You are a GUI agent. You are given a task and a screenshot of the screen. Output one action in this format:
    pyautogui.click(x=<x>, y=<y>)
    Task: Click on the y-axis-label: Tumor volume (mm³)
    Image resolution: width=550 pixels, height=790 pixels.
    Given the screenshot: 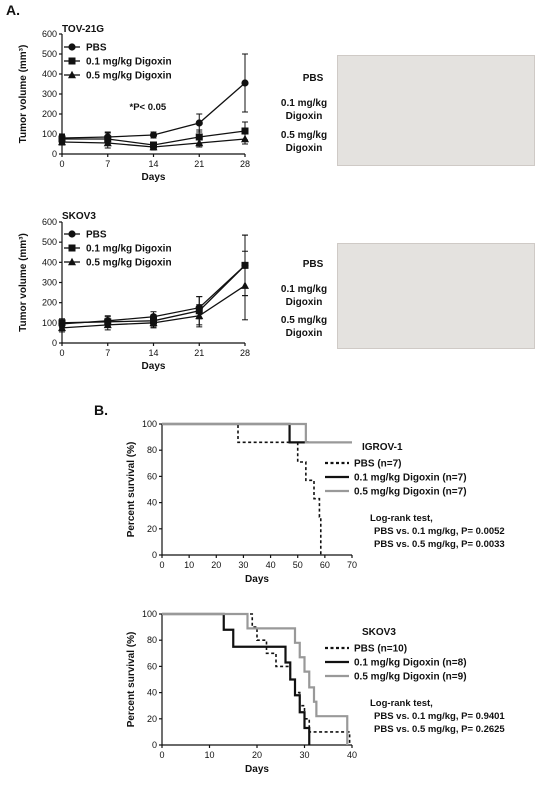 What is the action you would take?
    pyautogui.click(x=23, y=282)
    